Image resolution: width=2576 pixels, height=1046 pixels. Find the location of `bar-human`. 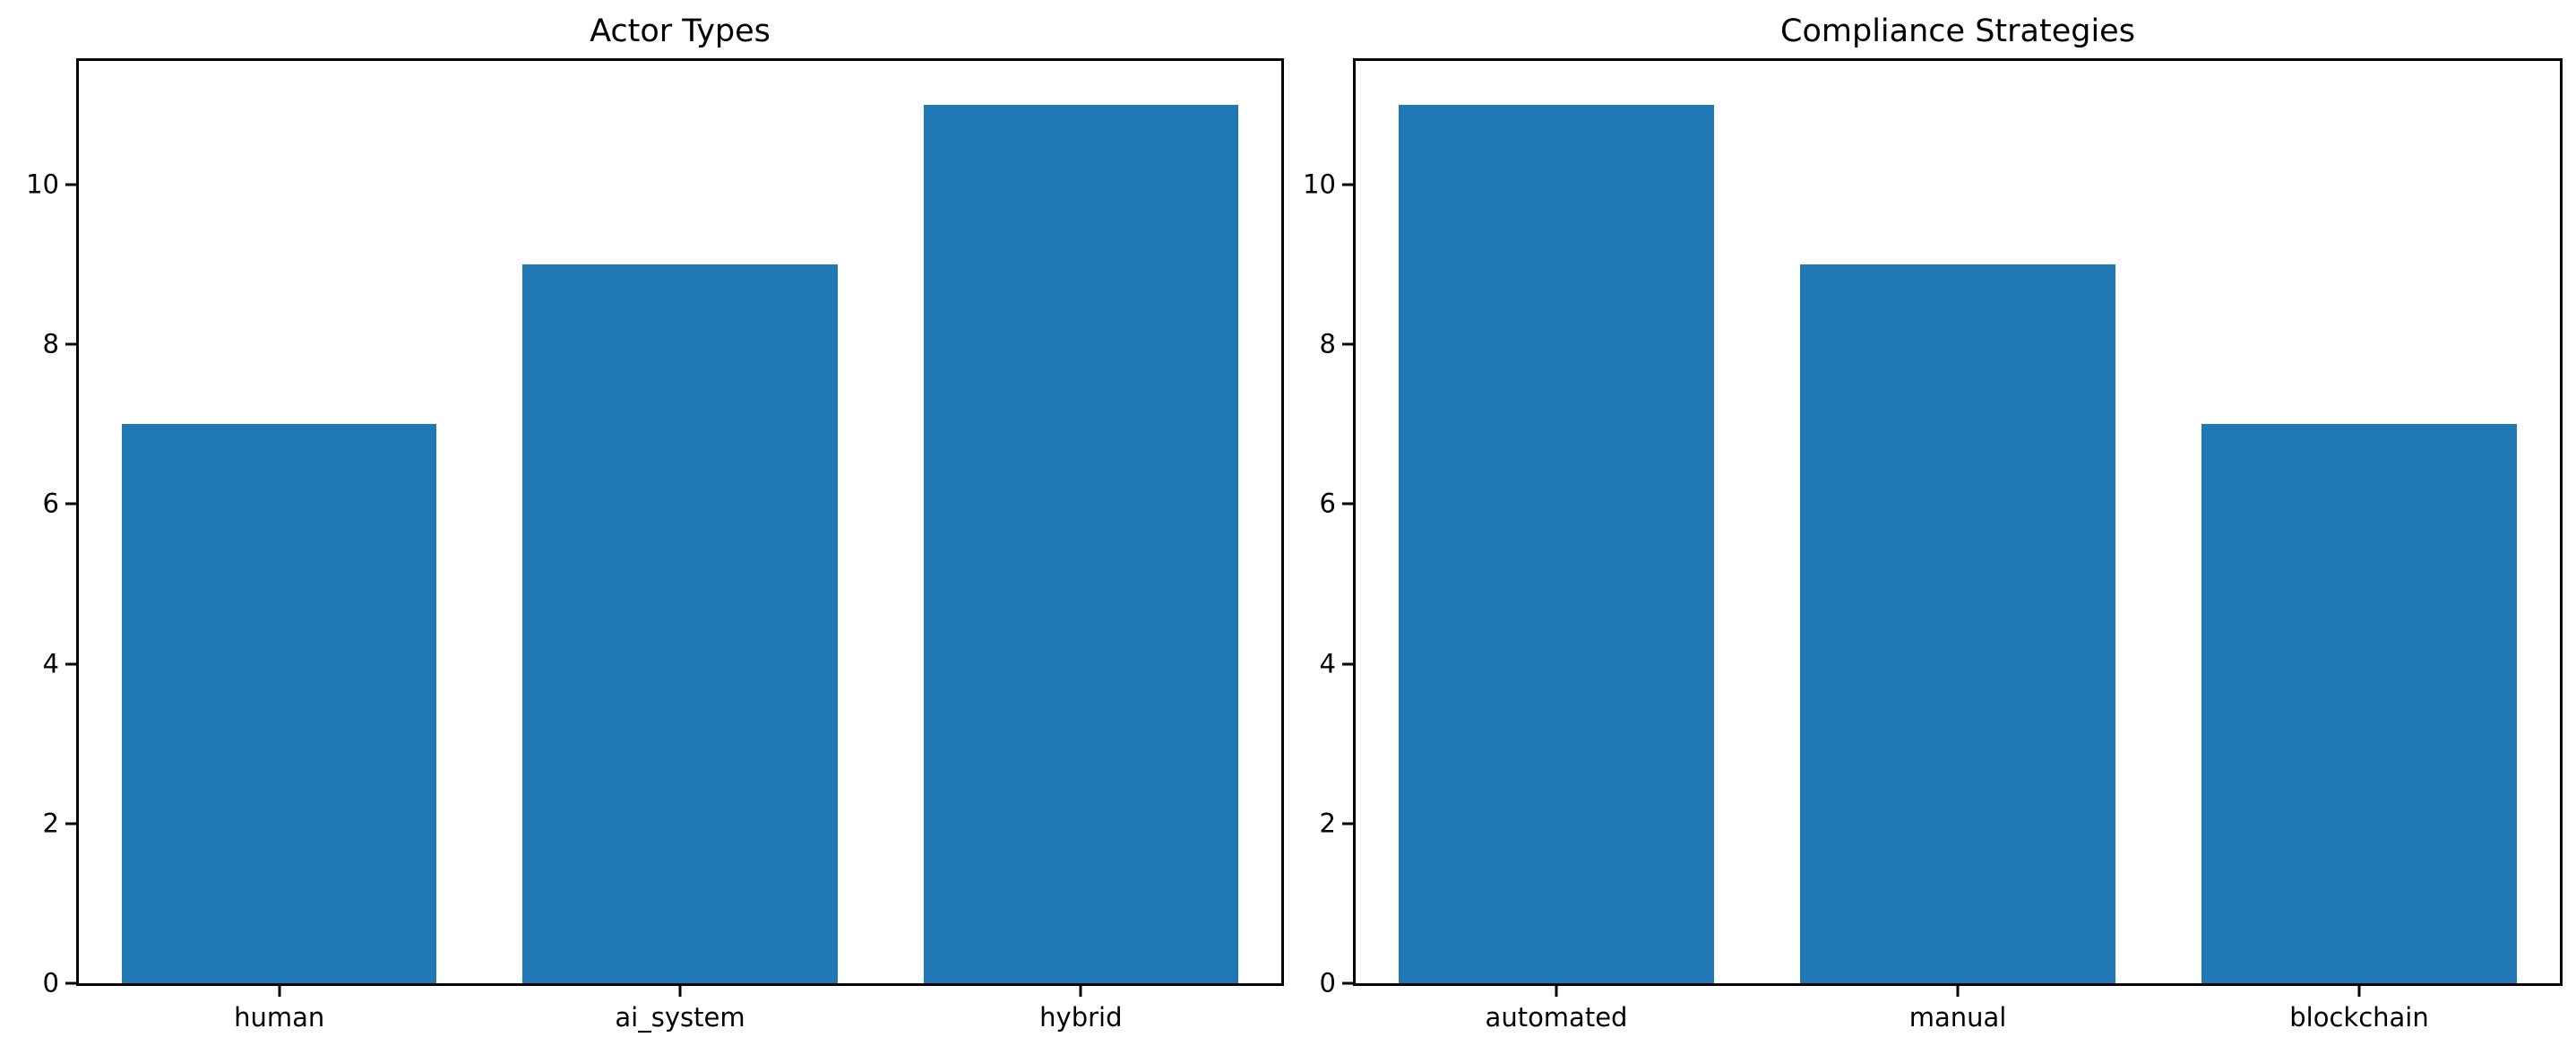

bar-human is located at coordinates (279, 704).